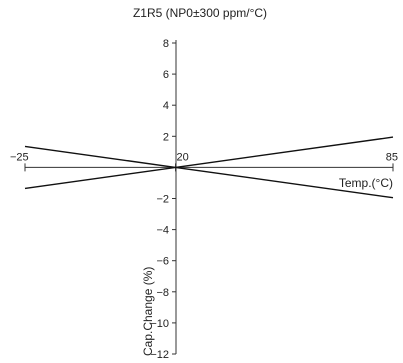 This screenshot has height=363, width=403. What do you see at coordinates (166, 106) in the screenshot?
I see `y-tick-label: 4` at bounding box center [166, 106].